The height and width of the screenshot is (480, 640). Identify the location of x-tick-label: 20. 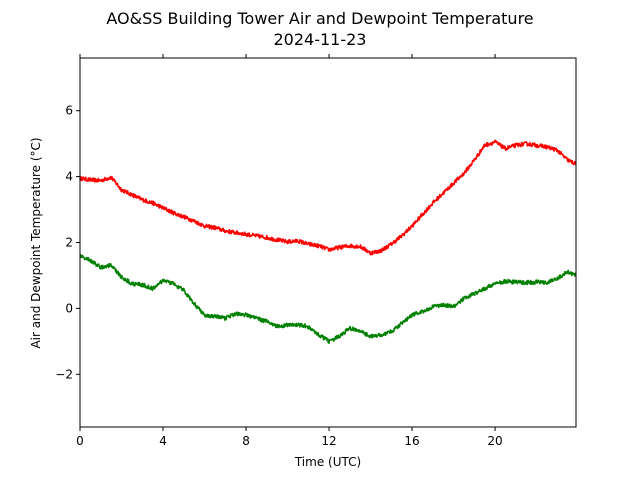
(494, 441).